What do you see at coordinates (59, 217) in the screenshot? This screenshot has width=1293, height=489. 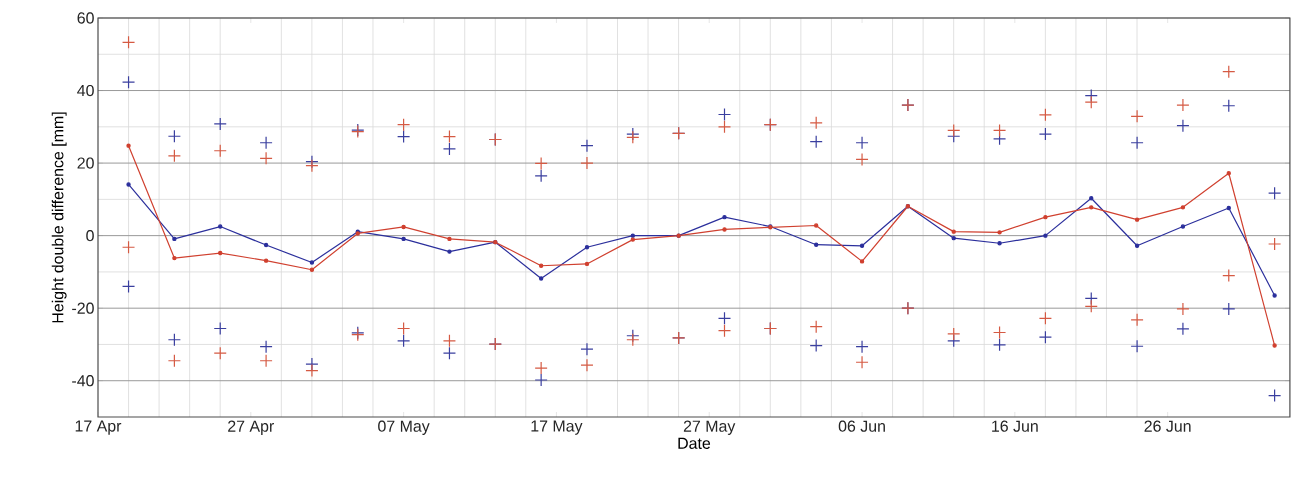 I see `y-axis-title: Height double difference [mm]` at bounding box center [59, 217].